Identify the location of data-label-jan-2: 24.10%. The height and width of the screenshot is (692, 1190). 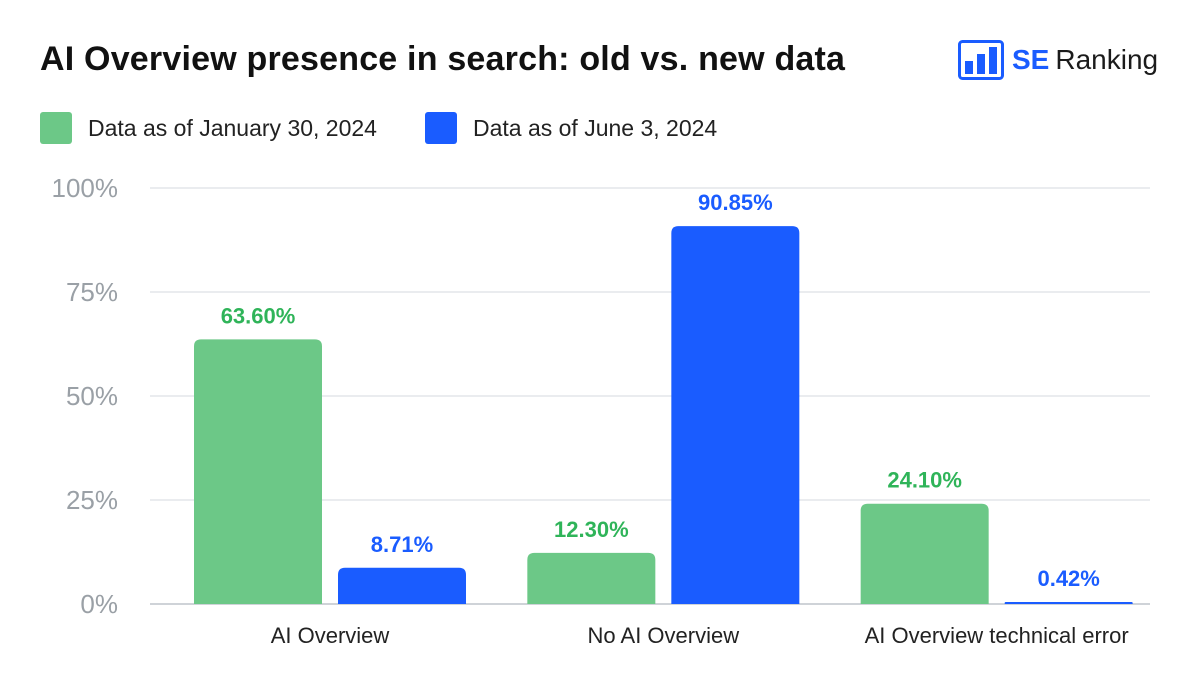
(924, 480).